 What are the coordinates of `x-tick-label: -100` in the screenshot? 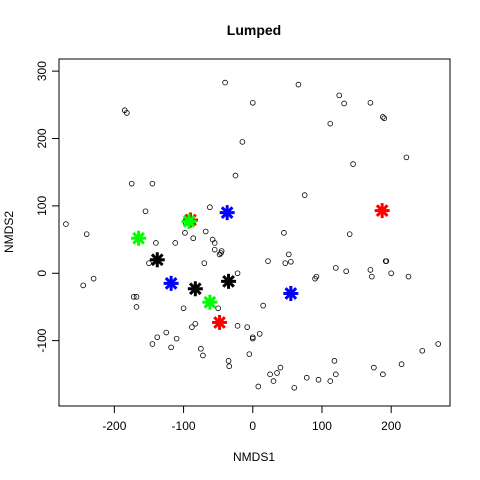 It's located at (184, 426).